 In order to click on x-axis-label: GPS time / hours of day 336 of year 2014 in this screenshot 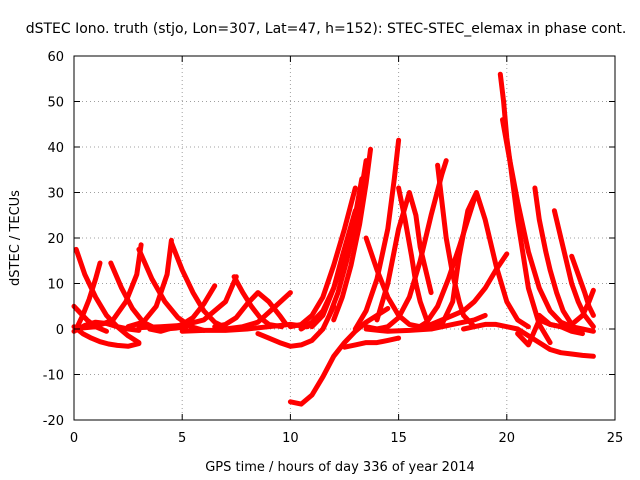, I will do `click(340, 467)`.